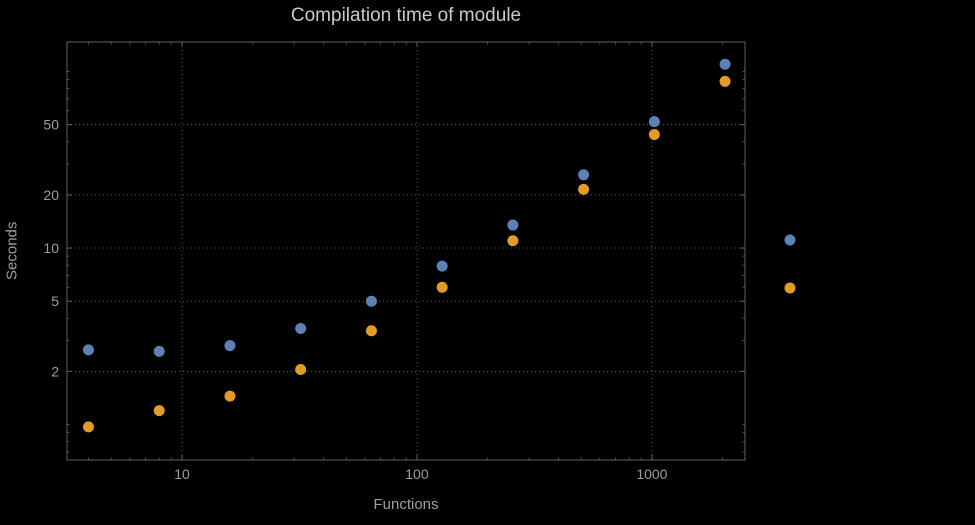 This screenshot has width=975, height=525. Describe the element at coordinates (51, 248) in the screenshot. I see `y-tick-label: 10` at that location.